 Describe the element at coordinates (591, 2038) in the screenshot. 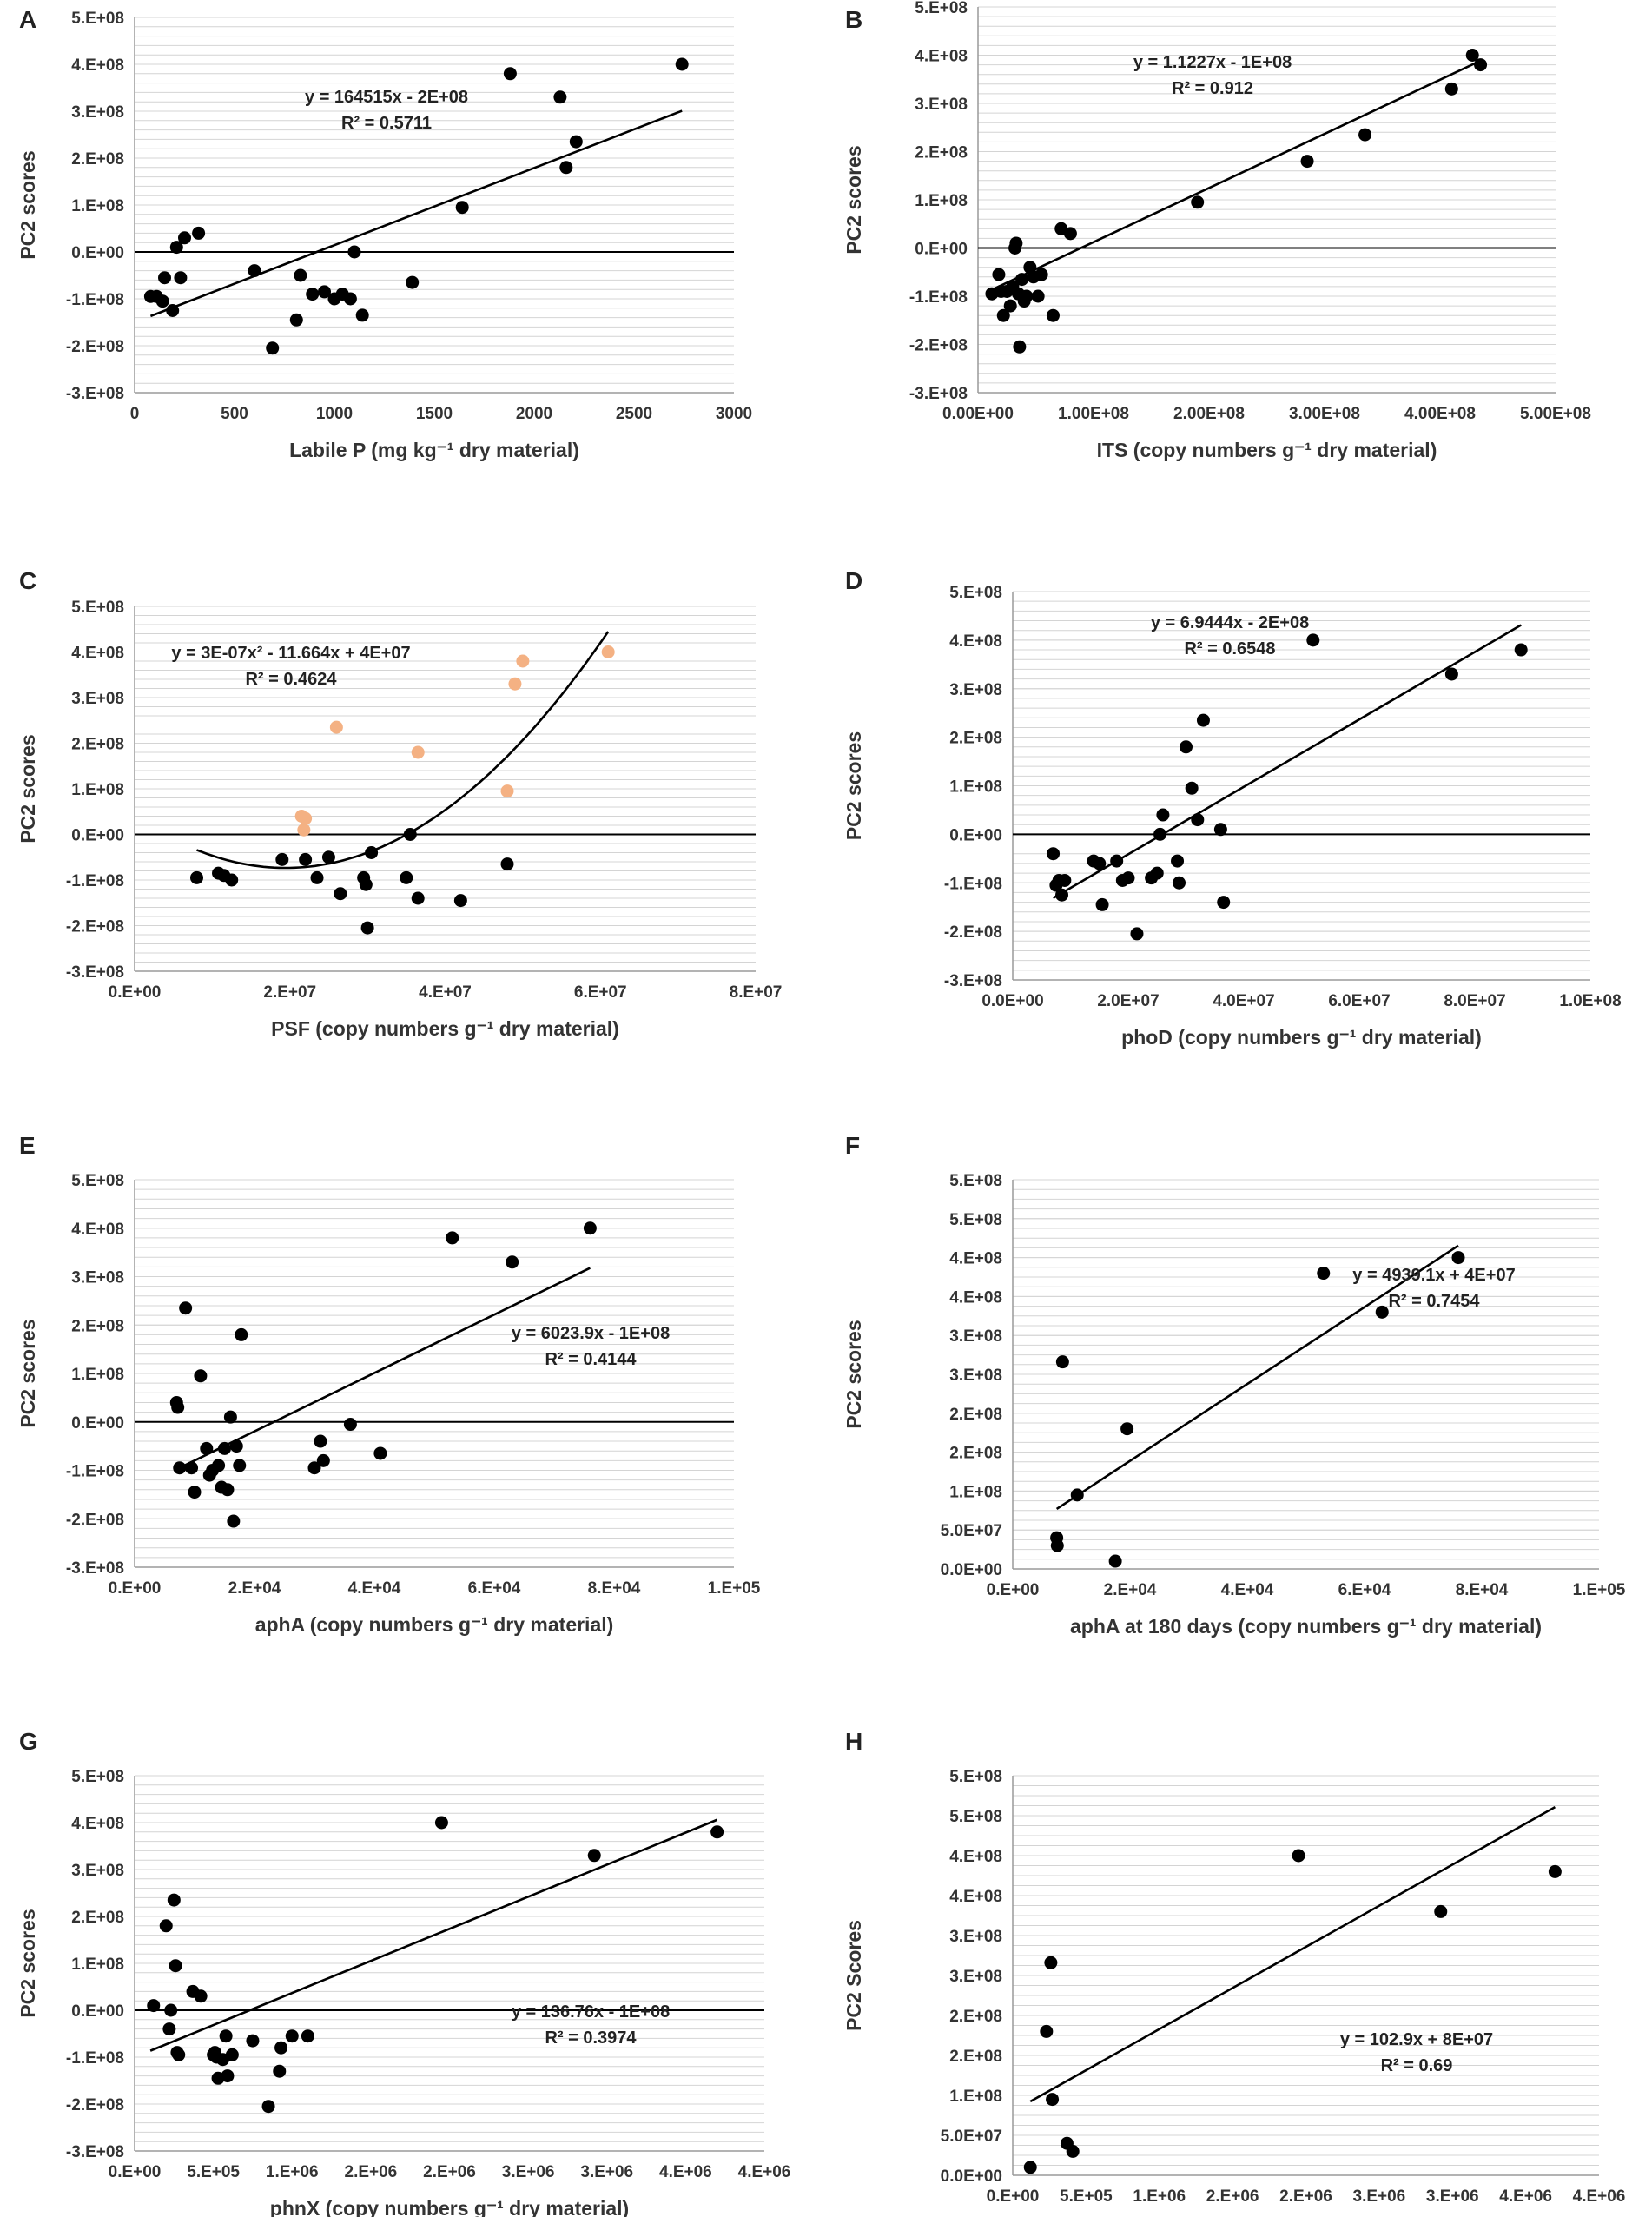

I see `r-squared: R² = 0.3974` at that location.